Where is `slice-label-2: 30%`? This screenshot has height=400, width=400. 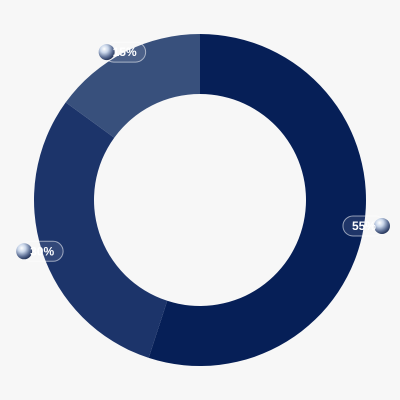
slice-label-2: 30% is located at coordinates (40, 251).